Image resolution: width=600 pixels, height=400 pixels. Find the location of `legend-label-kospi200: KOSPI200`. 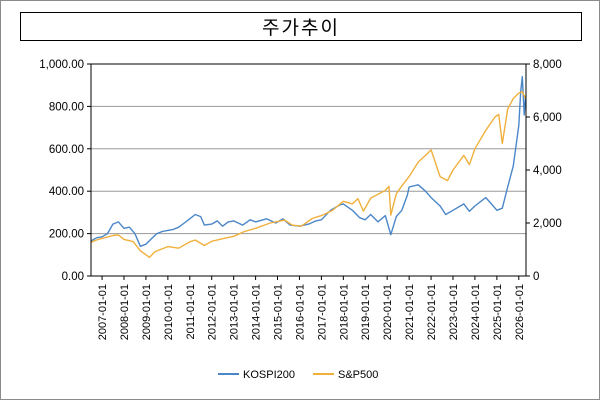

legend-label-kospi200: KOSPI200 is located at coordinates (269, 375).